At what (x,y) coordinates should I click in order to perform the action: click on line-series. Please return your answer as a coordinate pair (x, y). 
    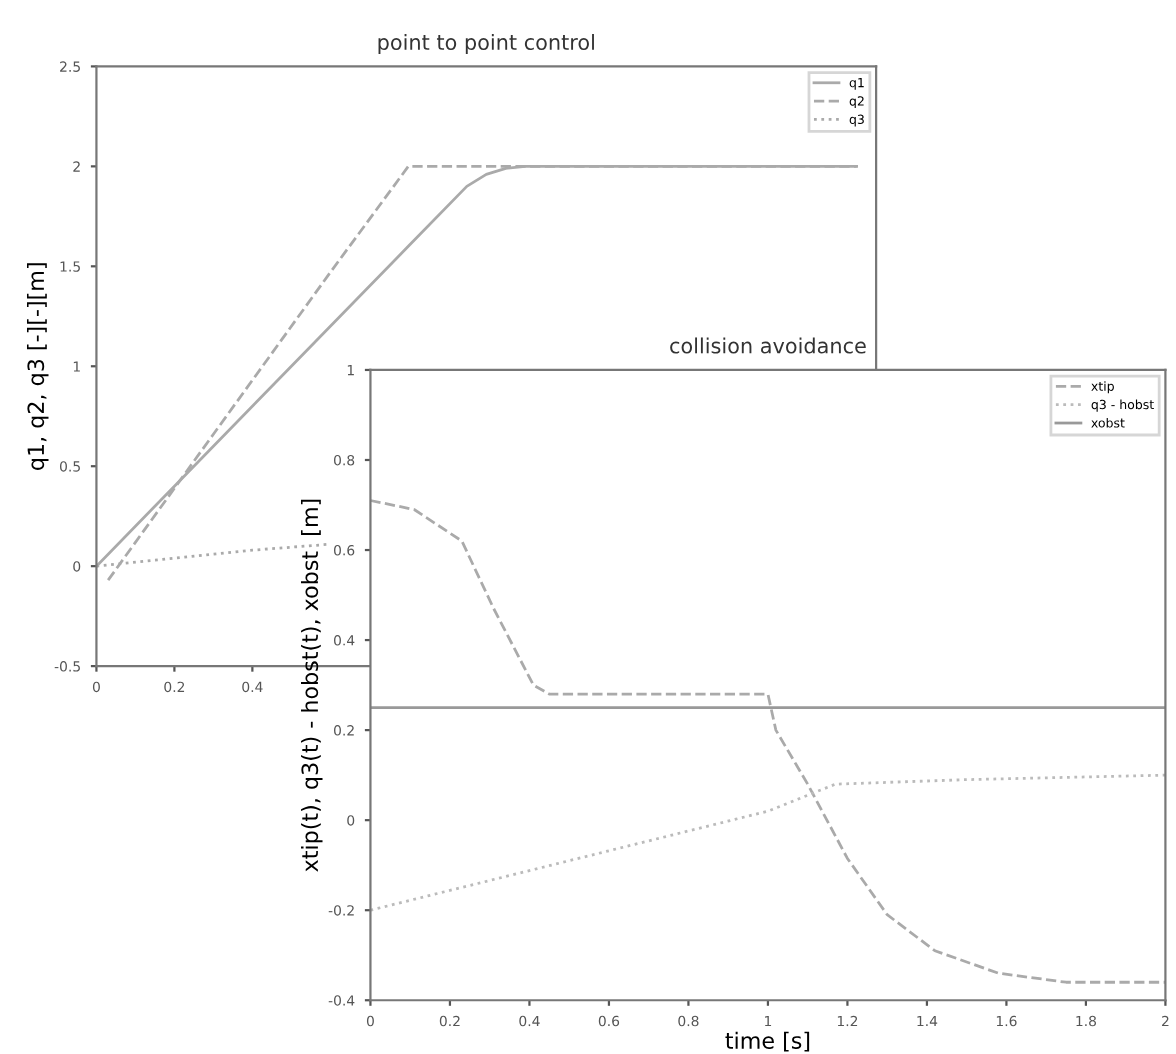
    Looking at the image, I should click on (768, 842).